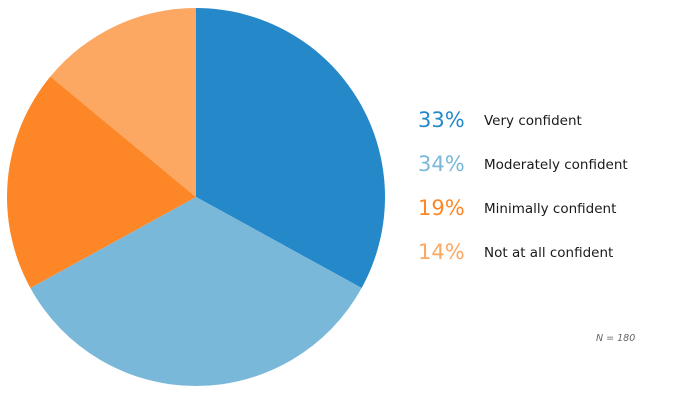 The image size is (675, 407). What do you see at coordinates (533, 121) in the screenshot?
I see `legend-label: Very confident` at bounding box center [533, 121].